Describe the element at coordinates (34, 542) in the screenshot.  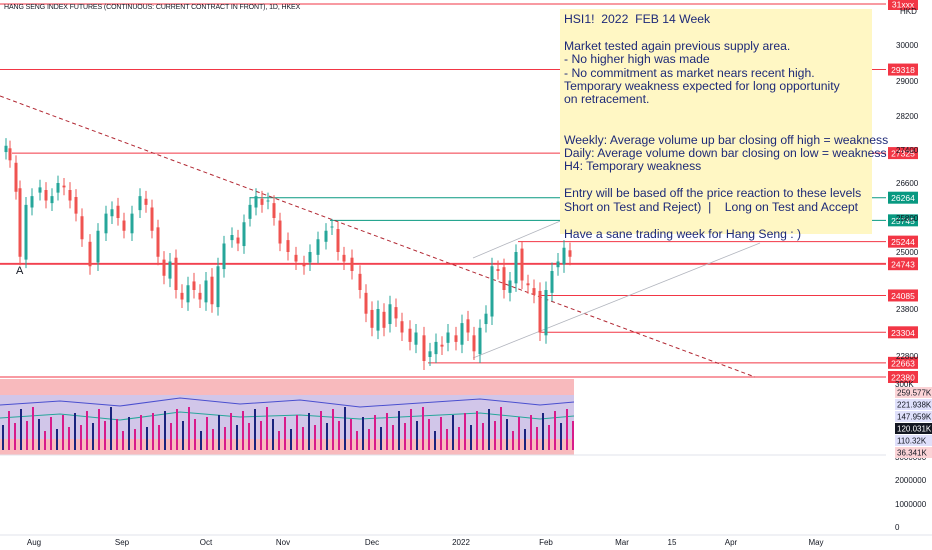
I see `time-tick-label: Aug` at that location.